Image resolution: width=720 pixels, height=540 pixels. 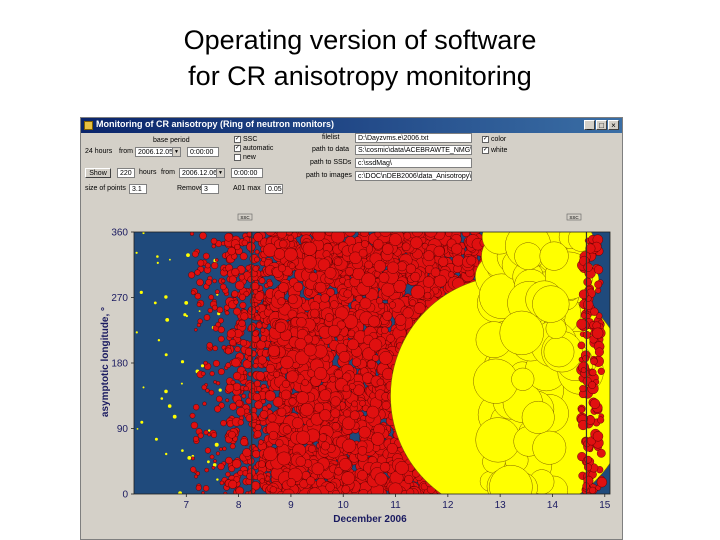 What do you see at coordinates (105, 188) in the screenshot?
I see `size-of-points-label: size of points` at bounding box center [105, 188].